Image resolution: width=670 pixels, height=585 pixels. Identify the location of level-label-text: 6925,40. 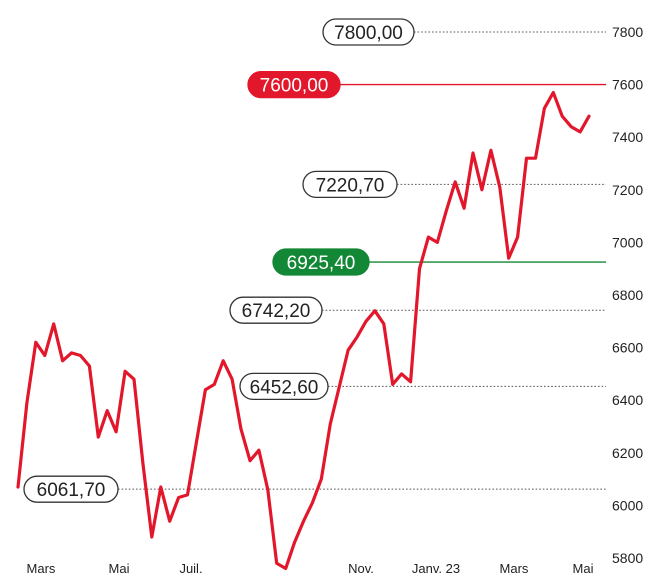
(321, 263).